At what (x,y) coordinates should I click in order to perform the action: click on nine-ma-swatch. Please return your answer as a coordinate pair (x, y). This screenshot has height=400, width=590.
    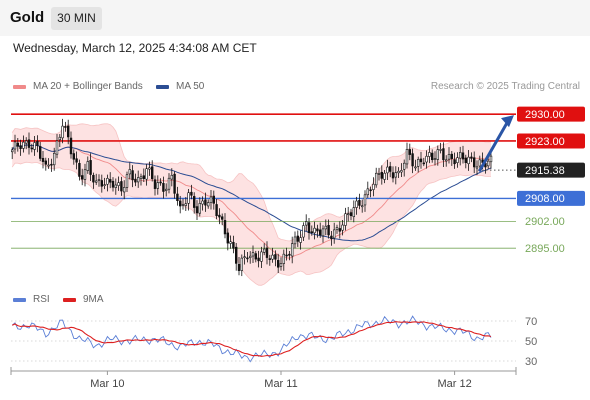
    Looking at the image, I should click on (69, 299).